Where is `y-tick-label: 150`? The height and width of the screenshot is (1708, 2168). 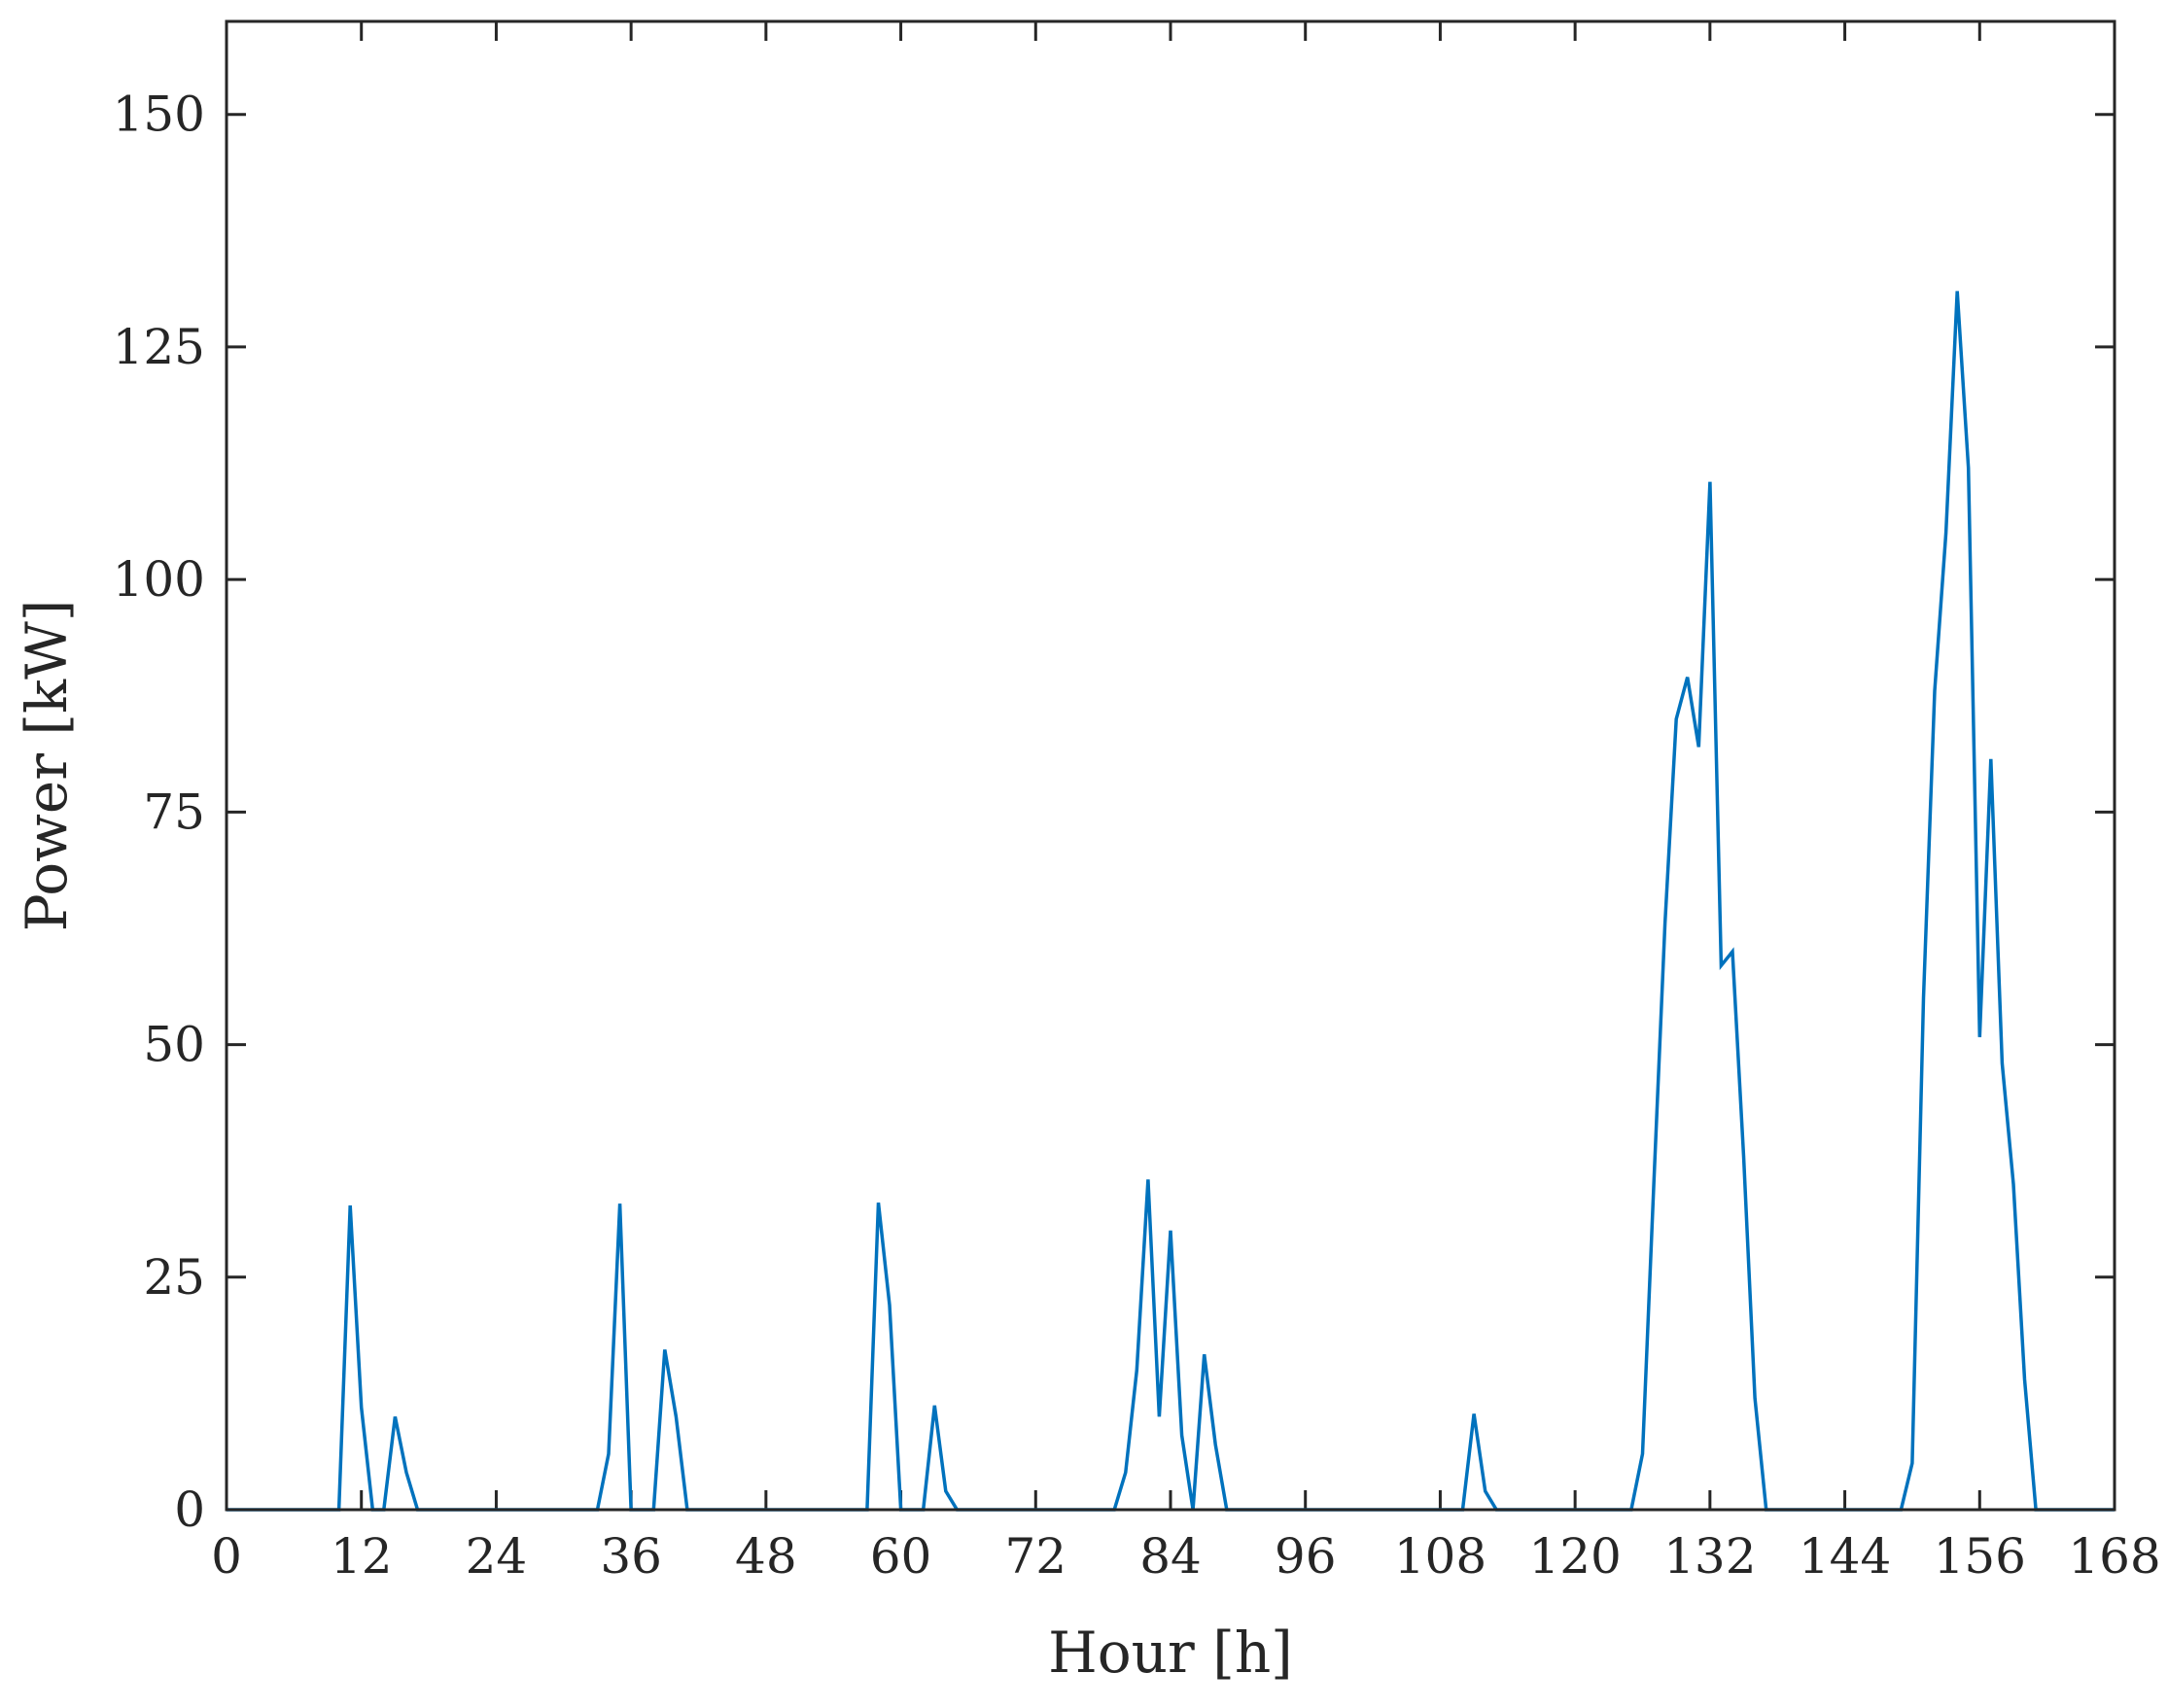 y-tick-label: 150 is located at coordinates (159, 115).